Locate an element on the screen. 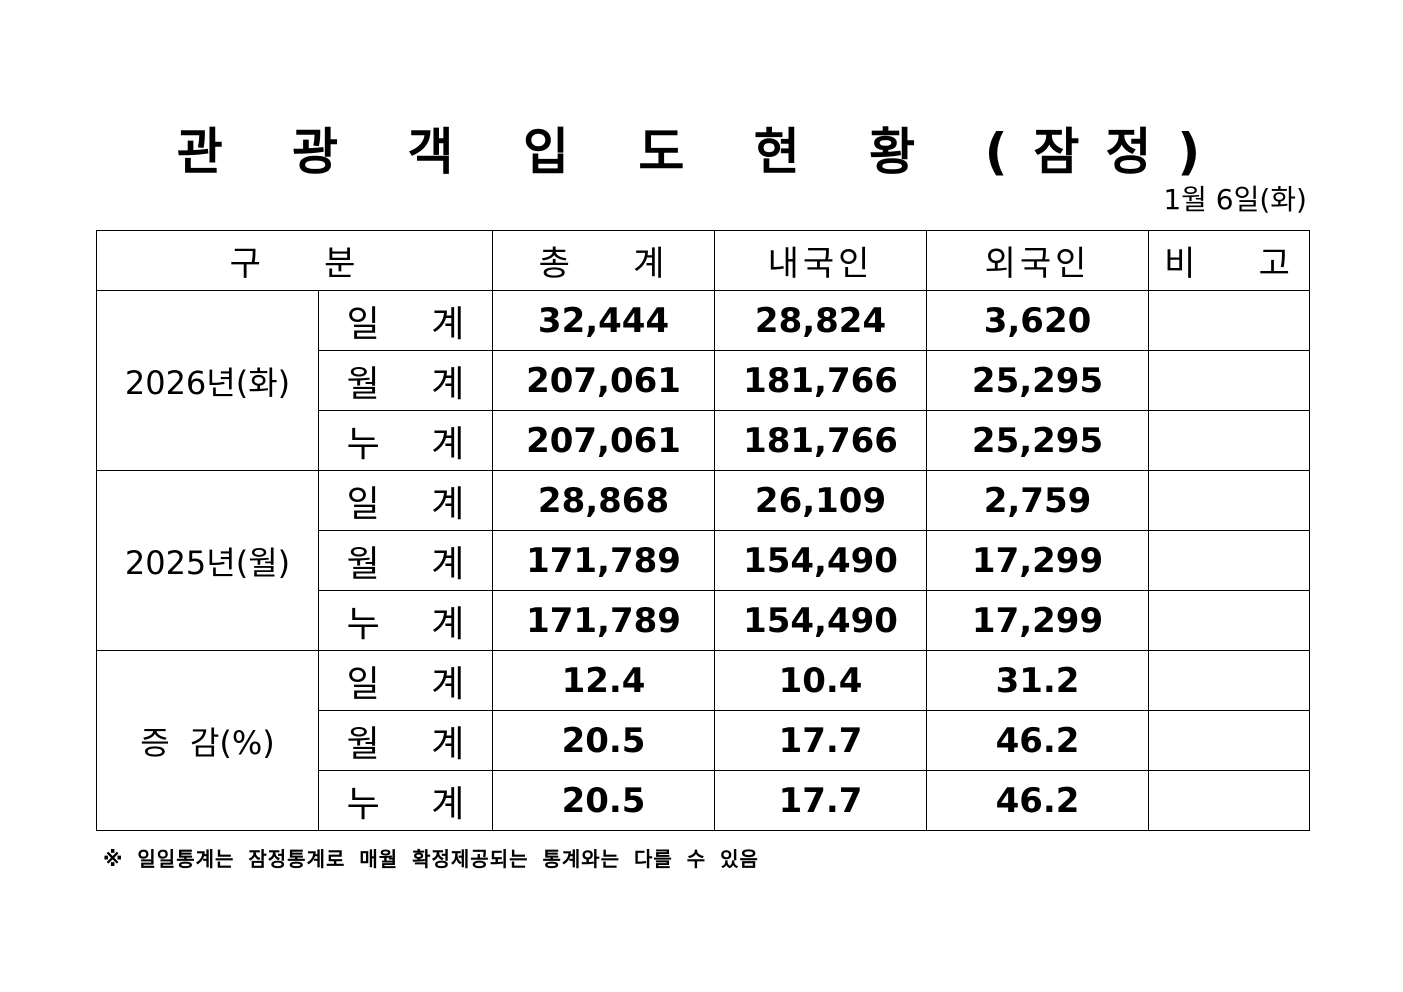 The height and width of the screenshot is (992, 1403). table-row: 누 계 171,789 154,490 17,299 is located at coordinates (704, 620).